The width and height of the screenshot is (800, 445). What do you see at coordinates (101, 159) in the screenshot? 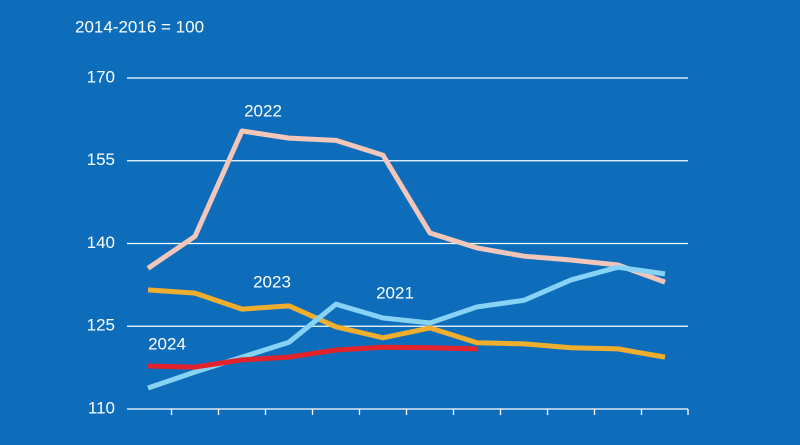
I see `y-tick-label: 155` at bounding box center [101, 159].